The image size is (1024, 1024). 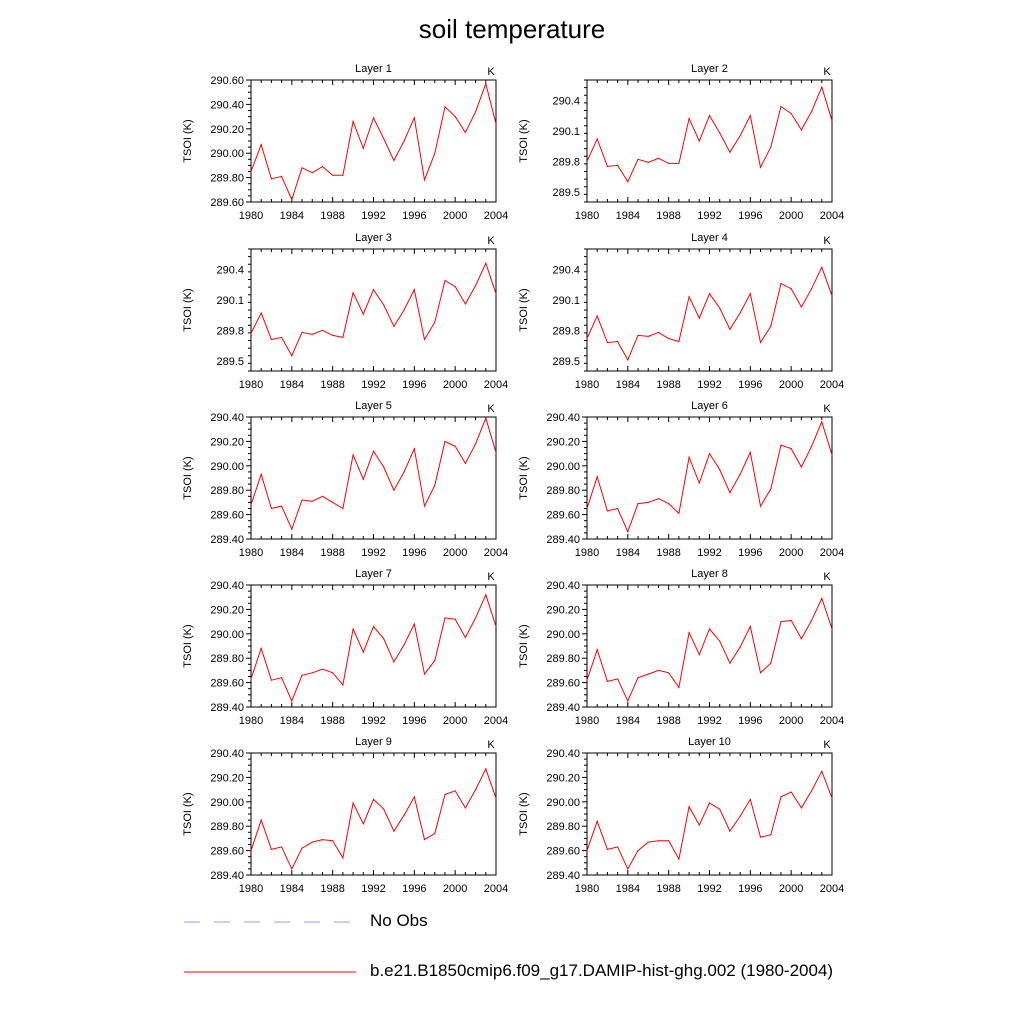 I want to click on panel-title: Layer 2, so click(x=709, y=69).